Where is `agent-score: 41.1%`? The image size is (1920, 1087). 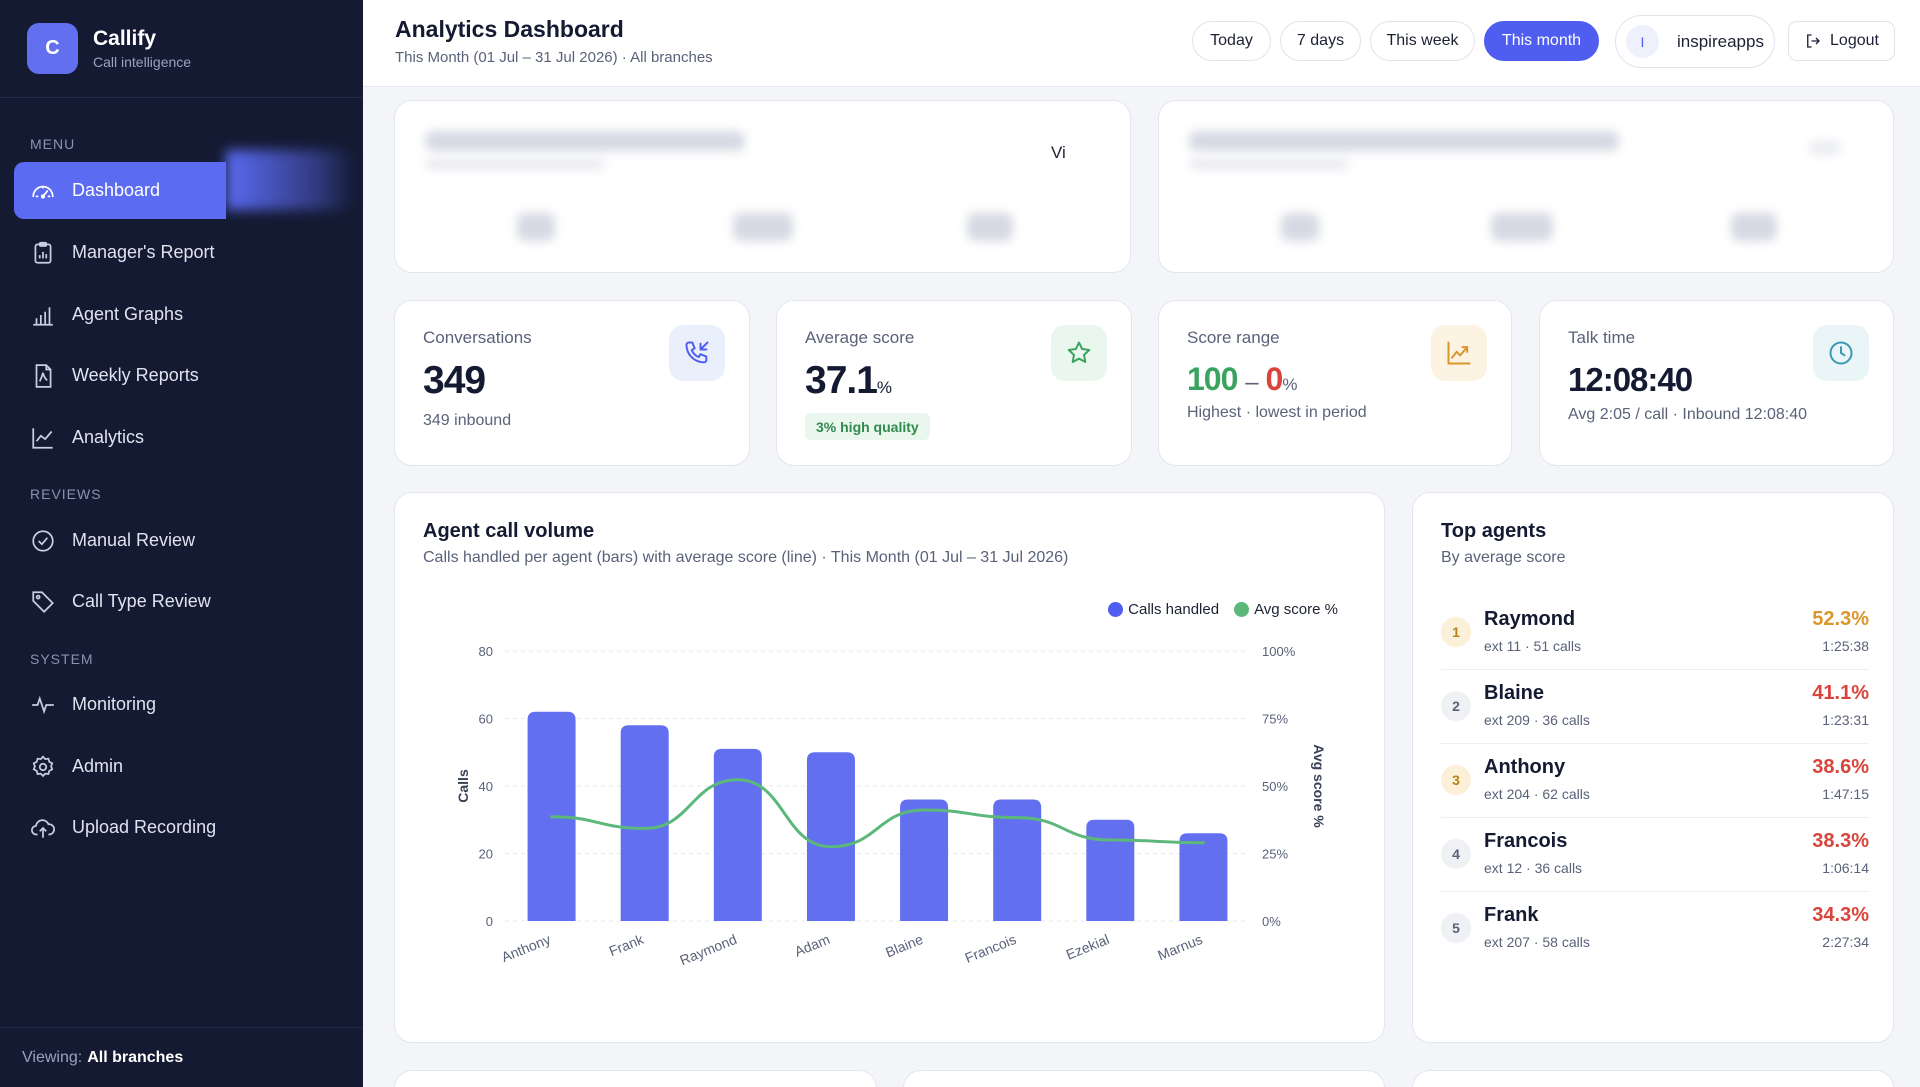 agent-score: 41.1% is located at coordinates (1840, 693).